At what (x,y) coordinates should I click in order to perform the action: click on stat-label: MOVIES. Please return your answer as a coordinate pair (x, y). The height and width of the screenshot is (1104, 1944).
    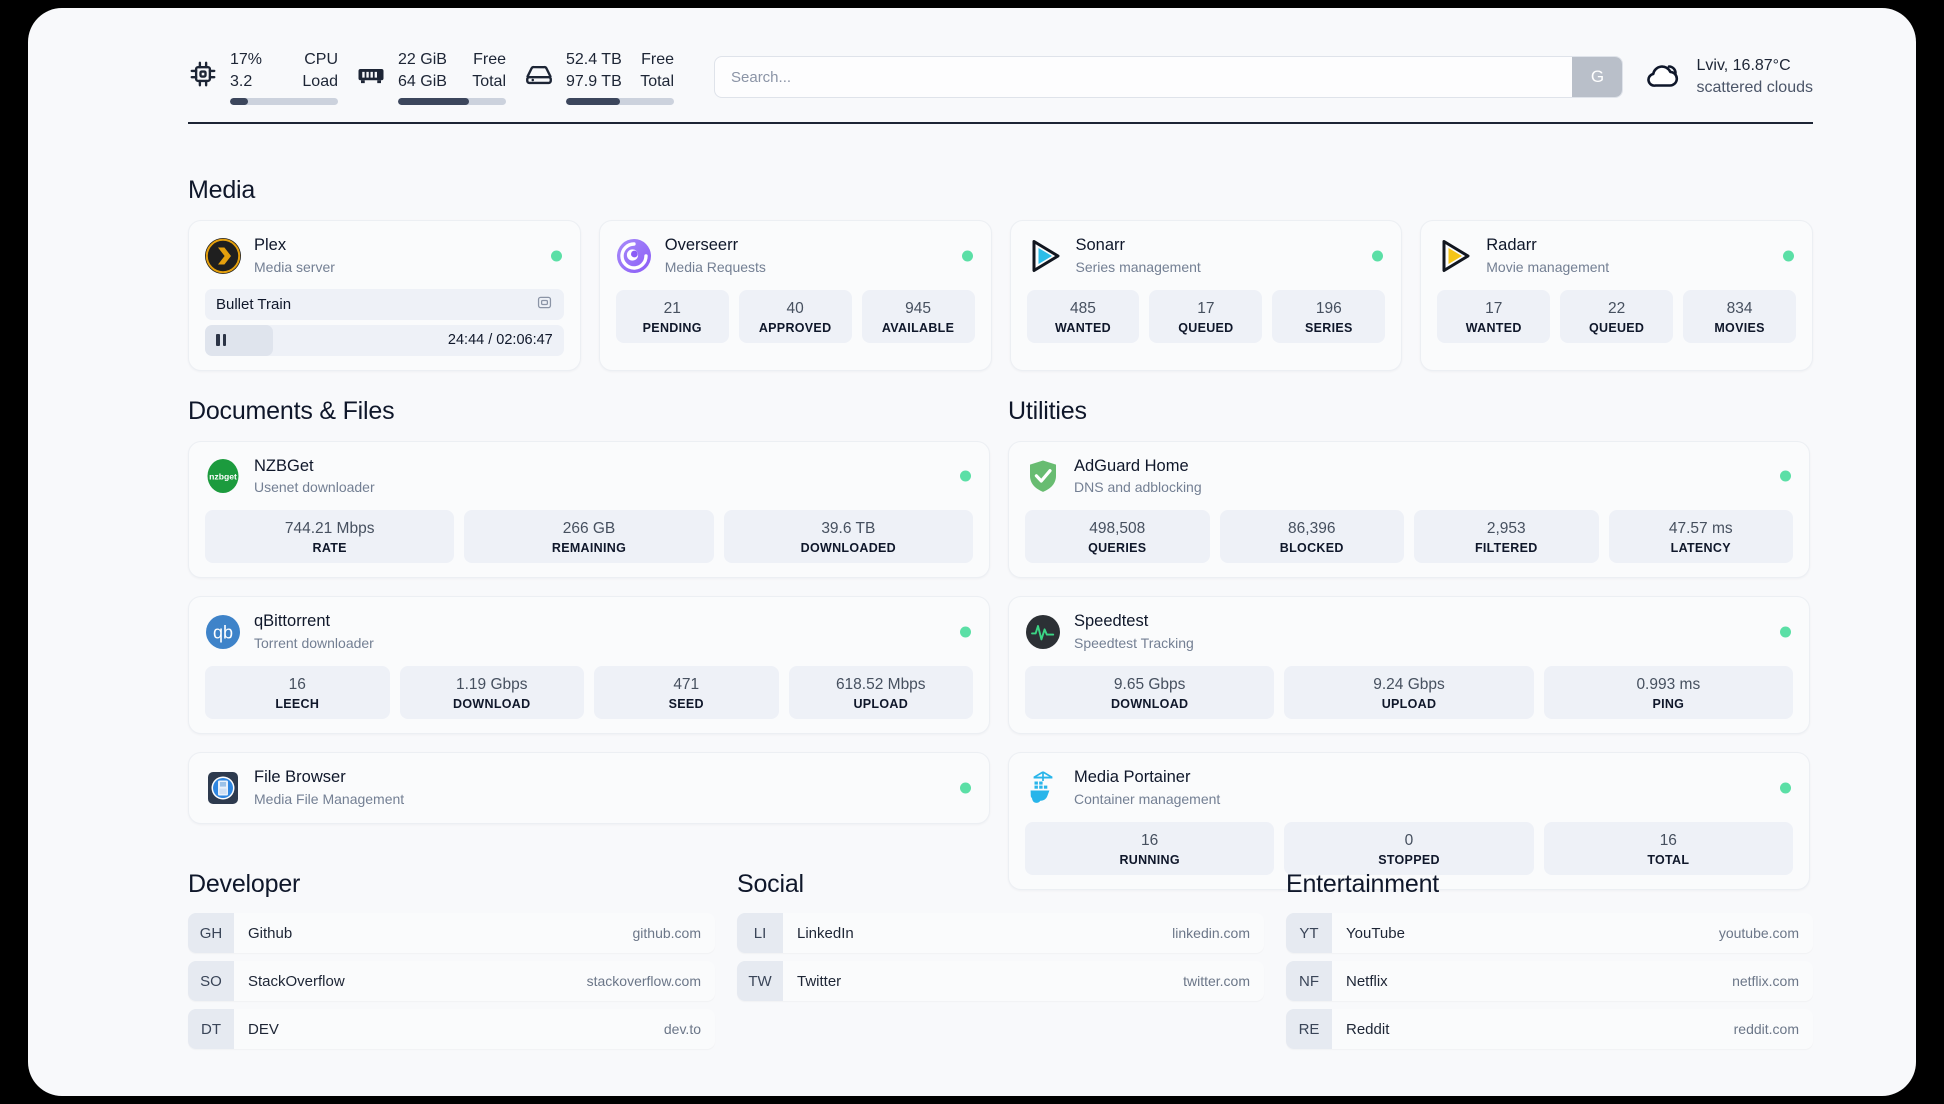
    Looking at the image, I should click on (1739, 327).